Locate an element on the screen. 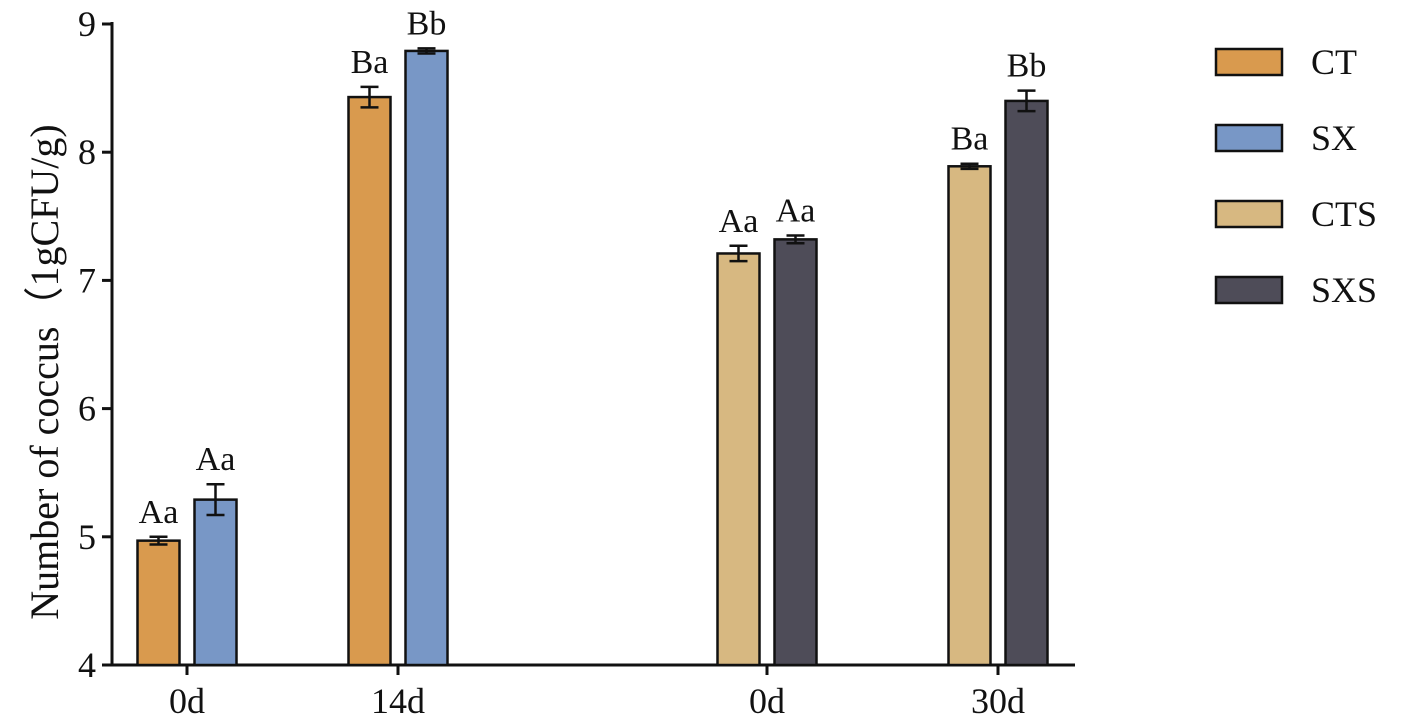 This screenshot has width=1418, height=725. legend-swatch-sxs is located at coordinates (1249, 290).